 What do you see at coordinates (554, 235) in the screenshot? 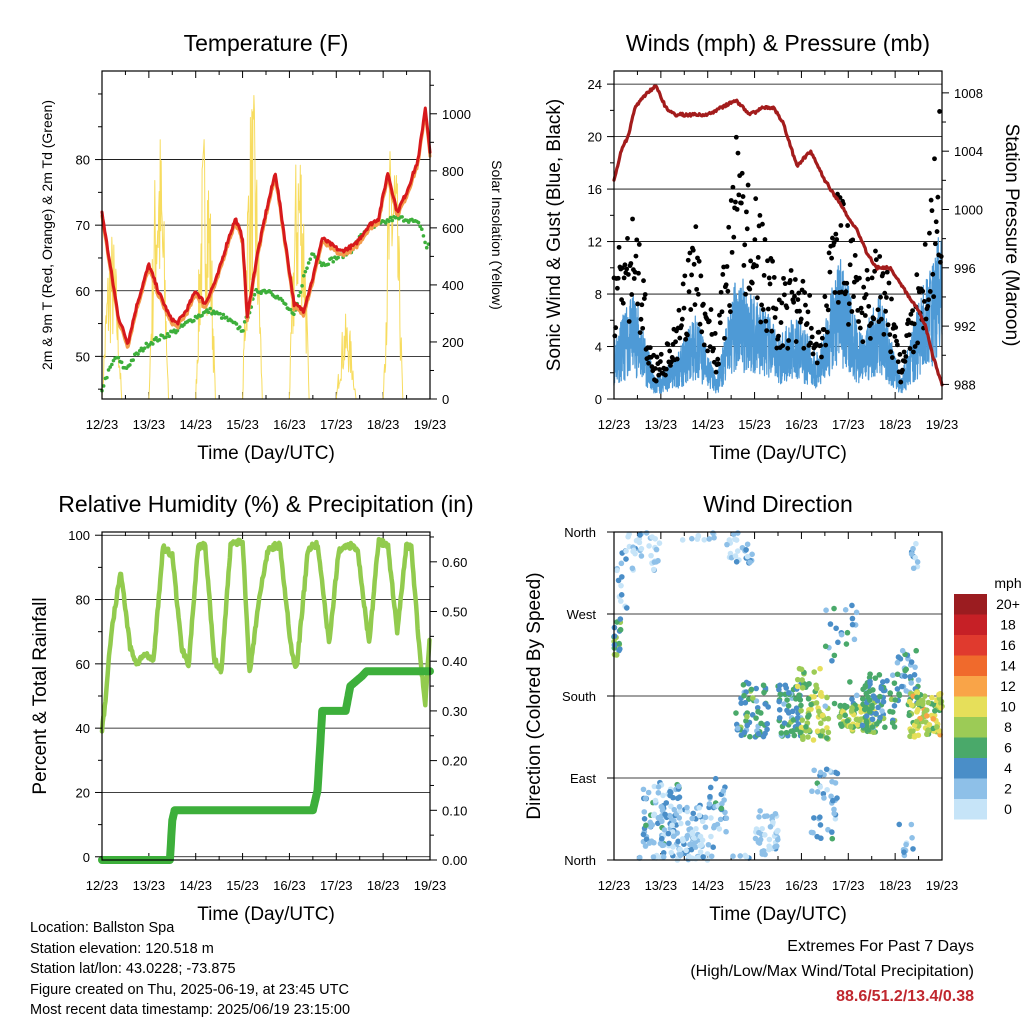
I see `y-axis-label: Sonic Wind & Gust (Blue, Black)` at bounding box center [554, 235].